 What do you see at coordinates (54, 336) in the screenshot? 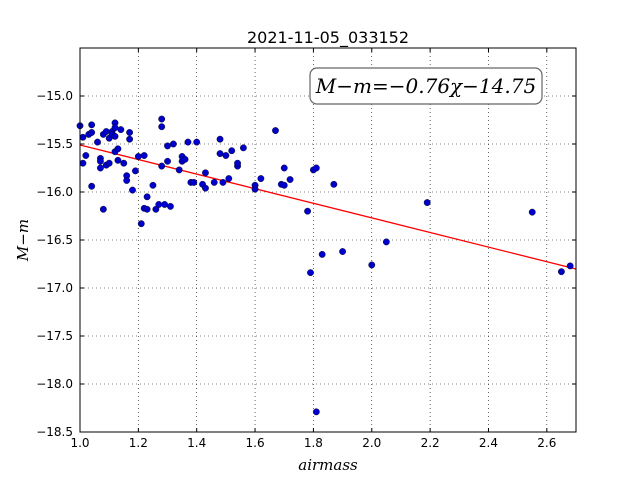
I see `y-tick-label: −17.5` at bounding box center [54, 336].